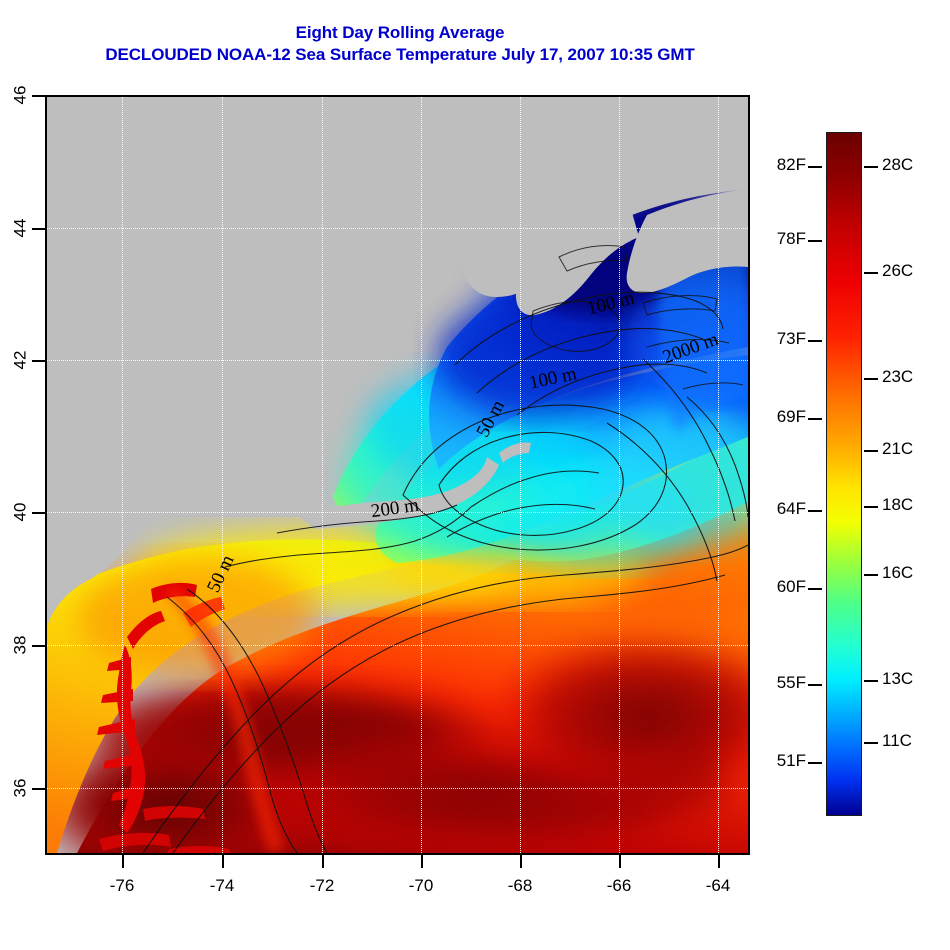 The width and height of the screenshot is (950, 950). Describe the element at coordinates (791, 338) in the screenshot. I see `cb-label-73f: 73F` at that location.